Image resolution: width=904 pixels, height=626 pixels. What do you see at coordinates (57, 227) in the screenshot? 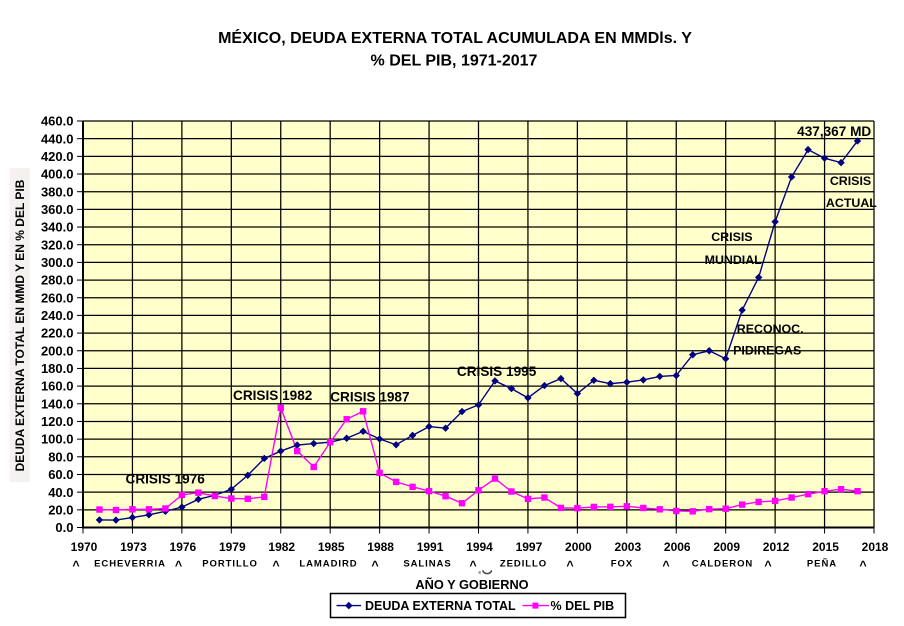
I see `svg-text: 340.0` at bounding box center [57, 227].